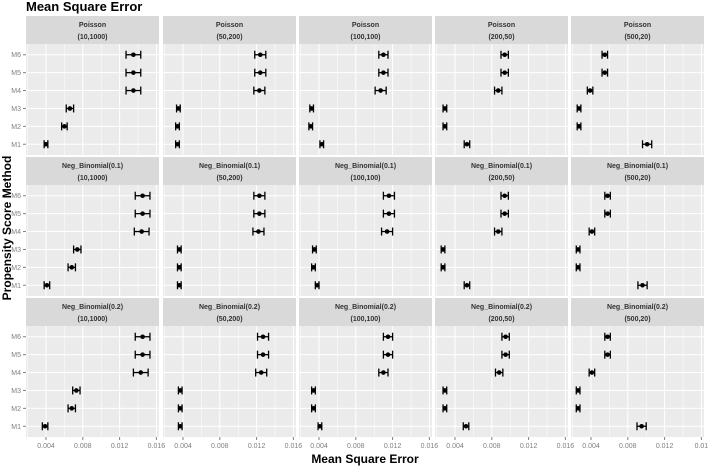 This screenshot has height=467, width=708. I want to click on strip-label-size: (10,1000), so click(93, 37).